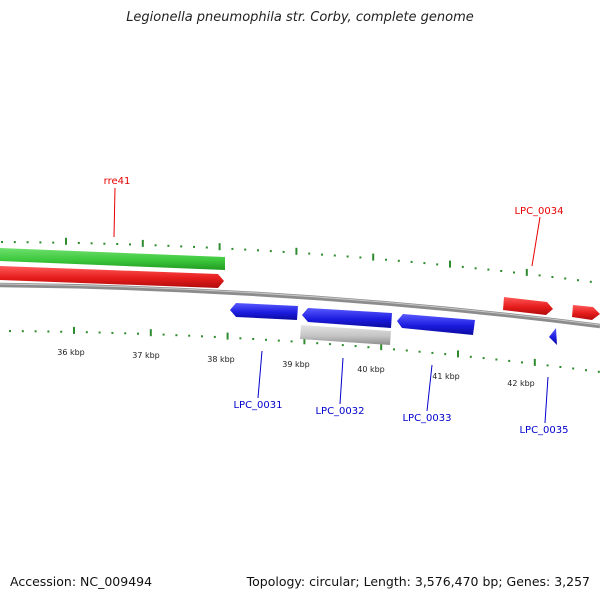 The width and height of the screenshot is (600, 600). What do you see at coordinates (339, 411) in the screenshot?
I see `label-LPC_0032: LPC_0032` at bounding box center [339, 411].